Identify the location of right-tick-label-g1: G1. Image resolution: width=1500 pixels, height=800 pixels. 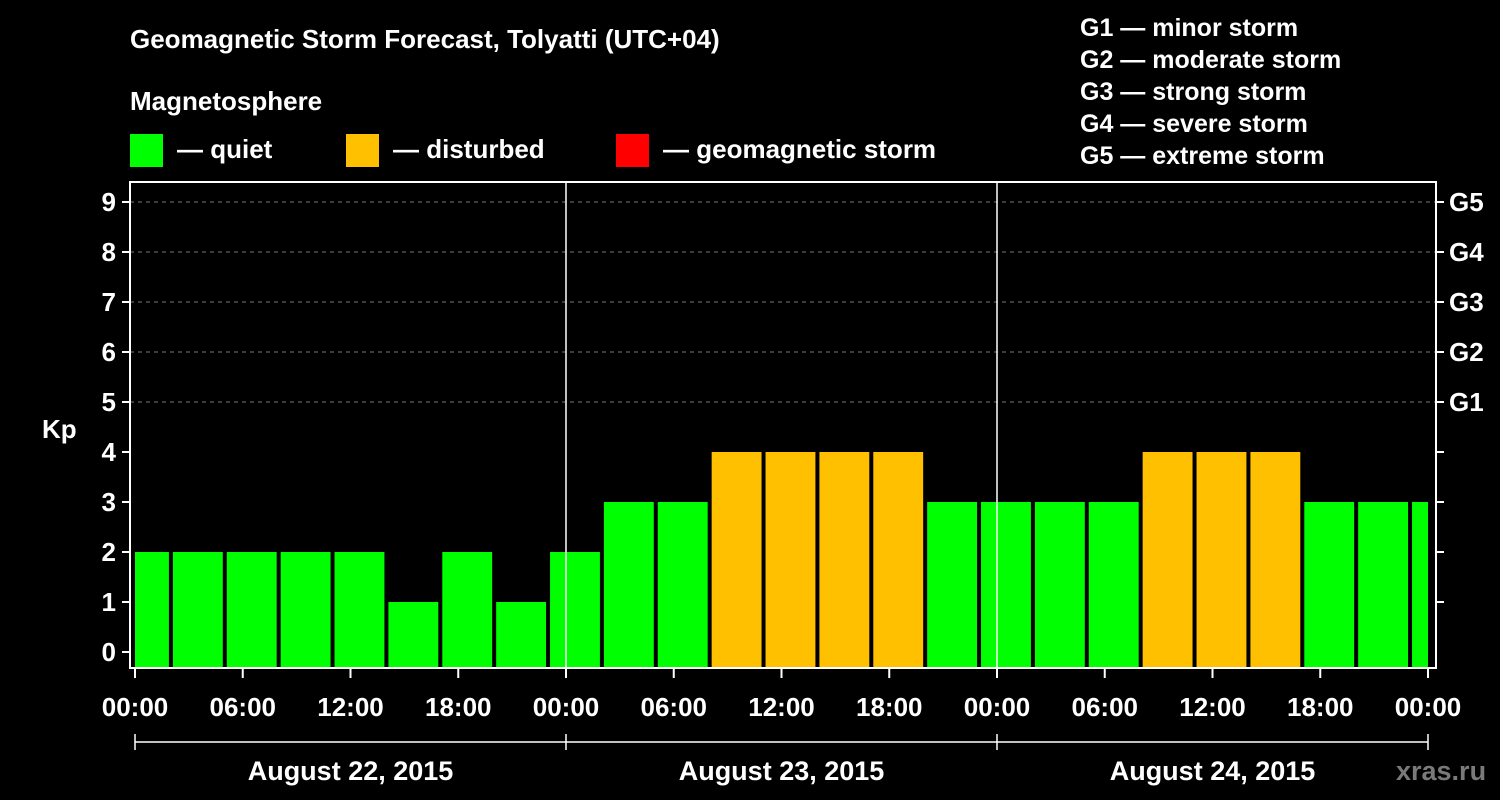
(1466, 402).